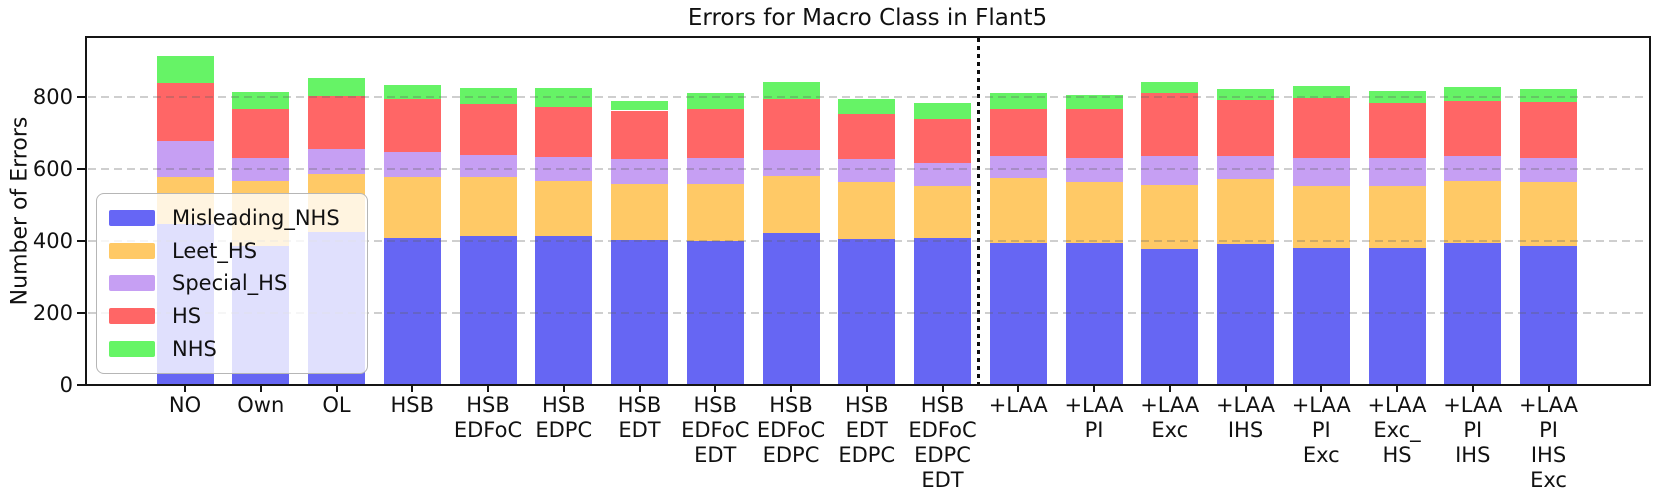 Image resolution: width=1661 pixels, height=488 pixels. Describe the element at coordinates (1170, 417) in the screenshot. I see `x-tick-label: +LAA Exc` at that location.